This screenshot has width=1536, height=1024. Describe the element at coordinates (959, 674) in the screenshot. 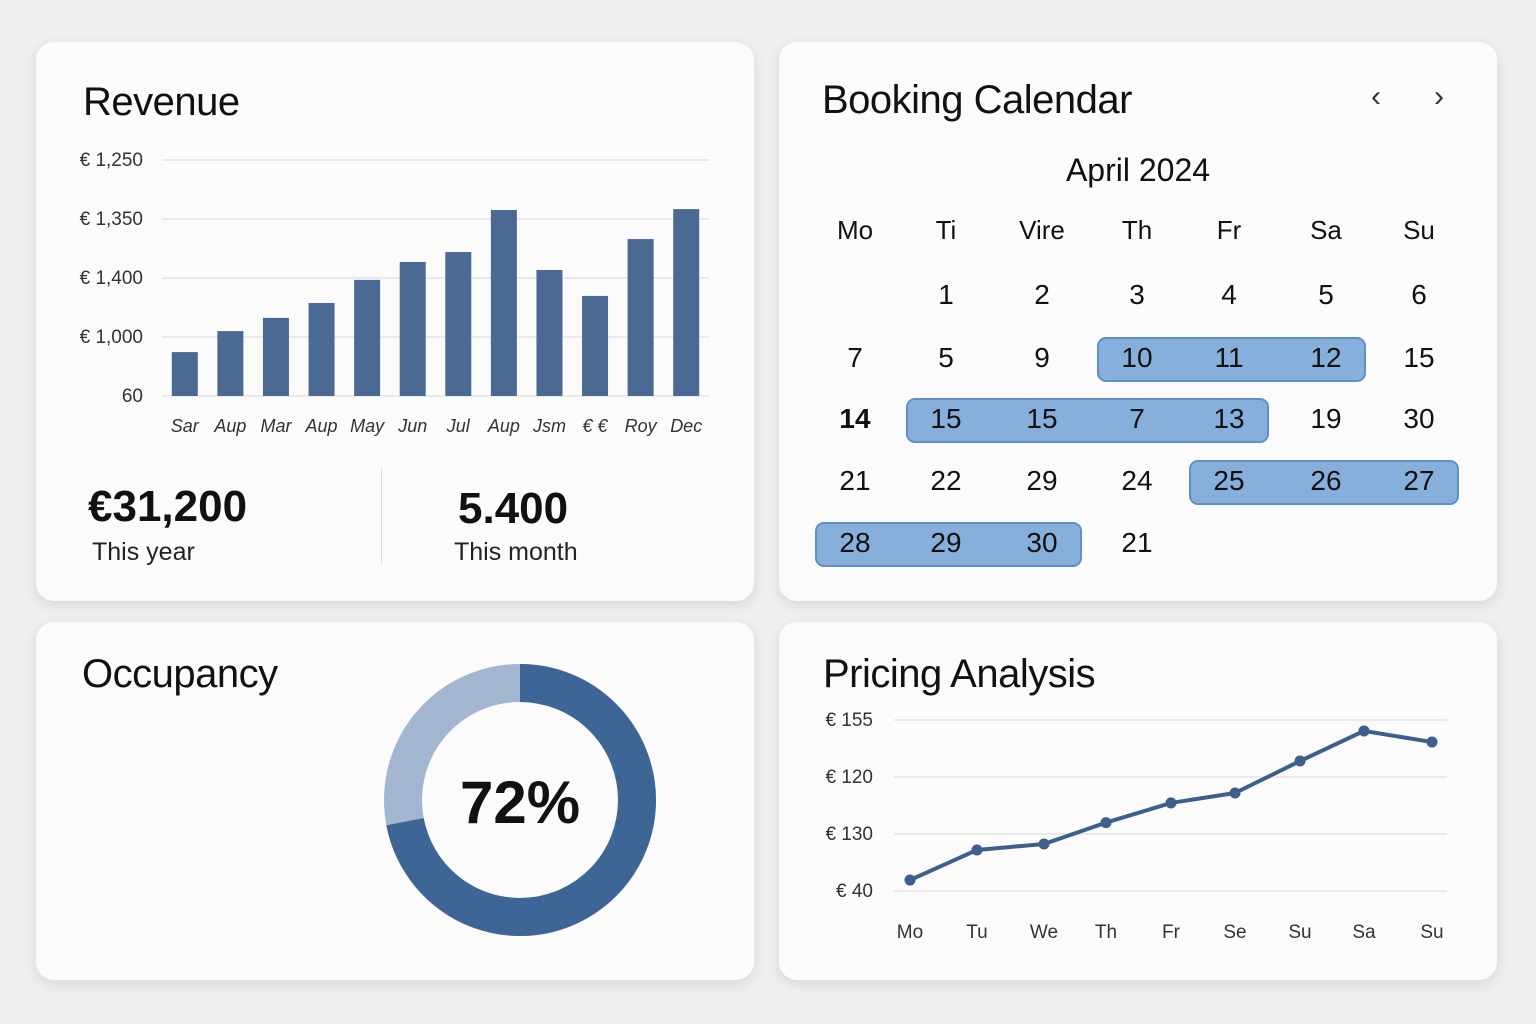

I see `pricing-title: Pricing Analysis` at that location.